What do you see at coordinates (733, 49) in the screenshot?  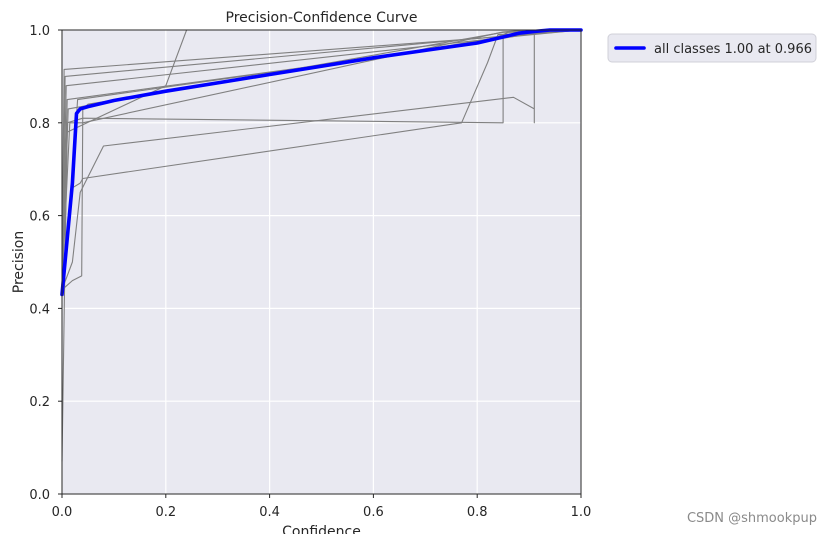 I see `legend-label: all classes 1.00 at 0.966` at bounding box center [733, 49].